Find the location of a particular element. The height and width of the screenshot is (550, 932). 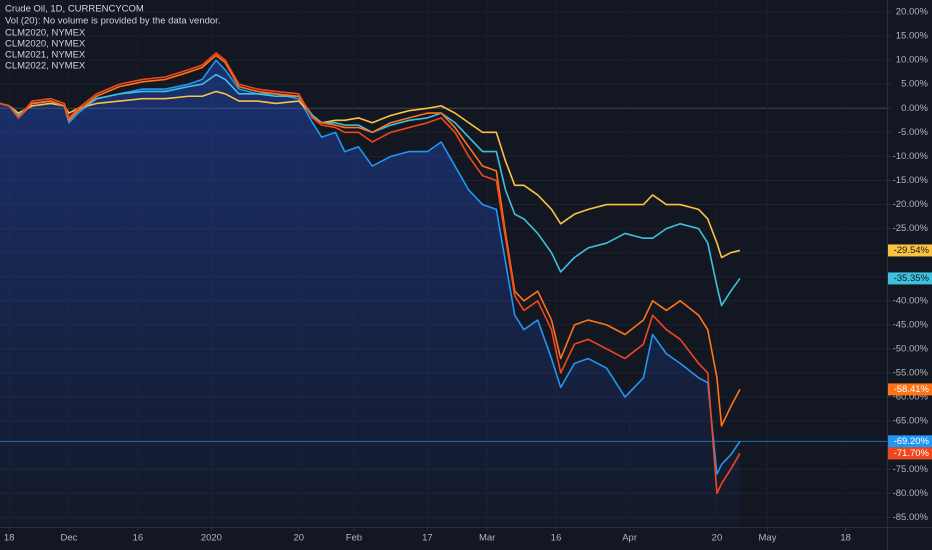

y-tick-label: 15.00% is located at coordinates (912, 36).